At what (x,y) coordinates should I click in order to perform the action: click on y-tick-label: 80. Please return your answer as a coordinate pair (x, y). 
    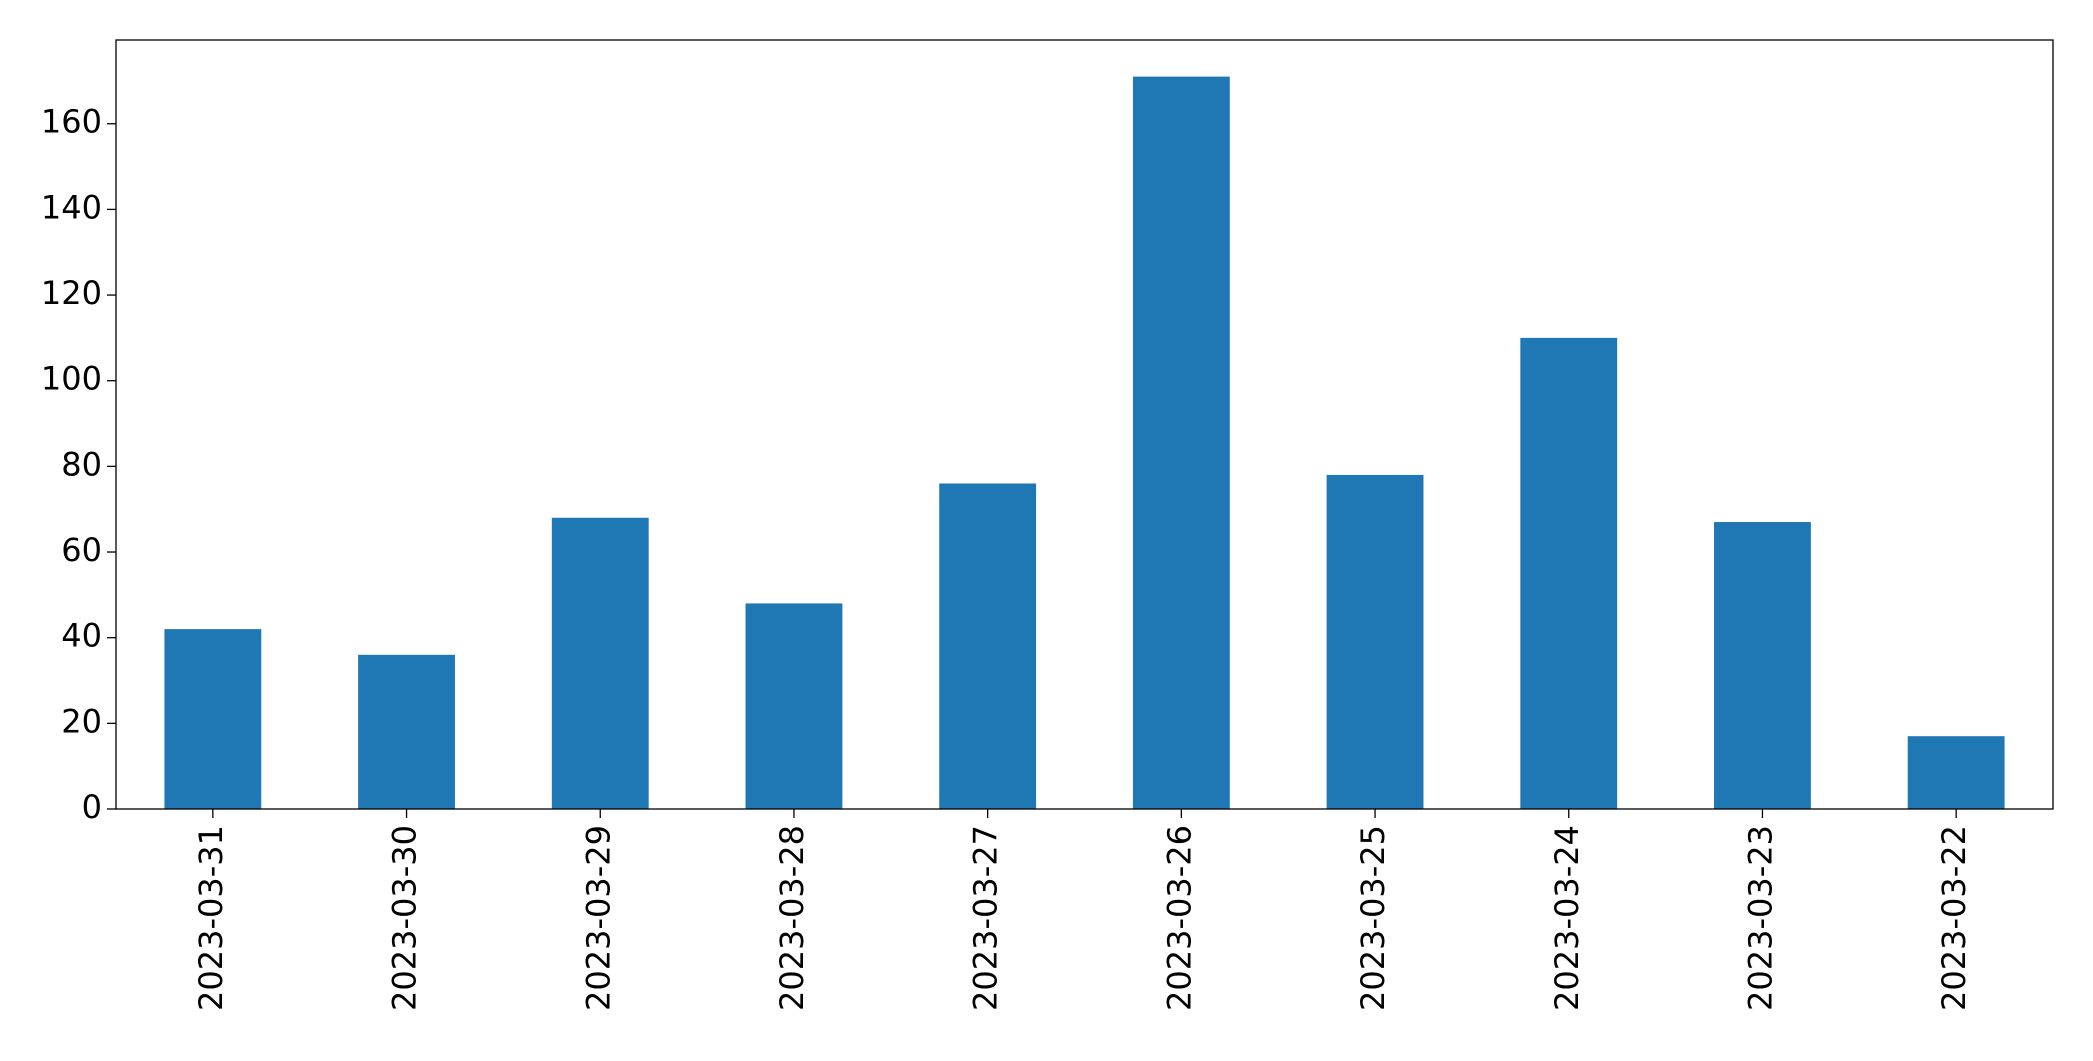
    Looking at the image, I should click on (81, 464).